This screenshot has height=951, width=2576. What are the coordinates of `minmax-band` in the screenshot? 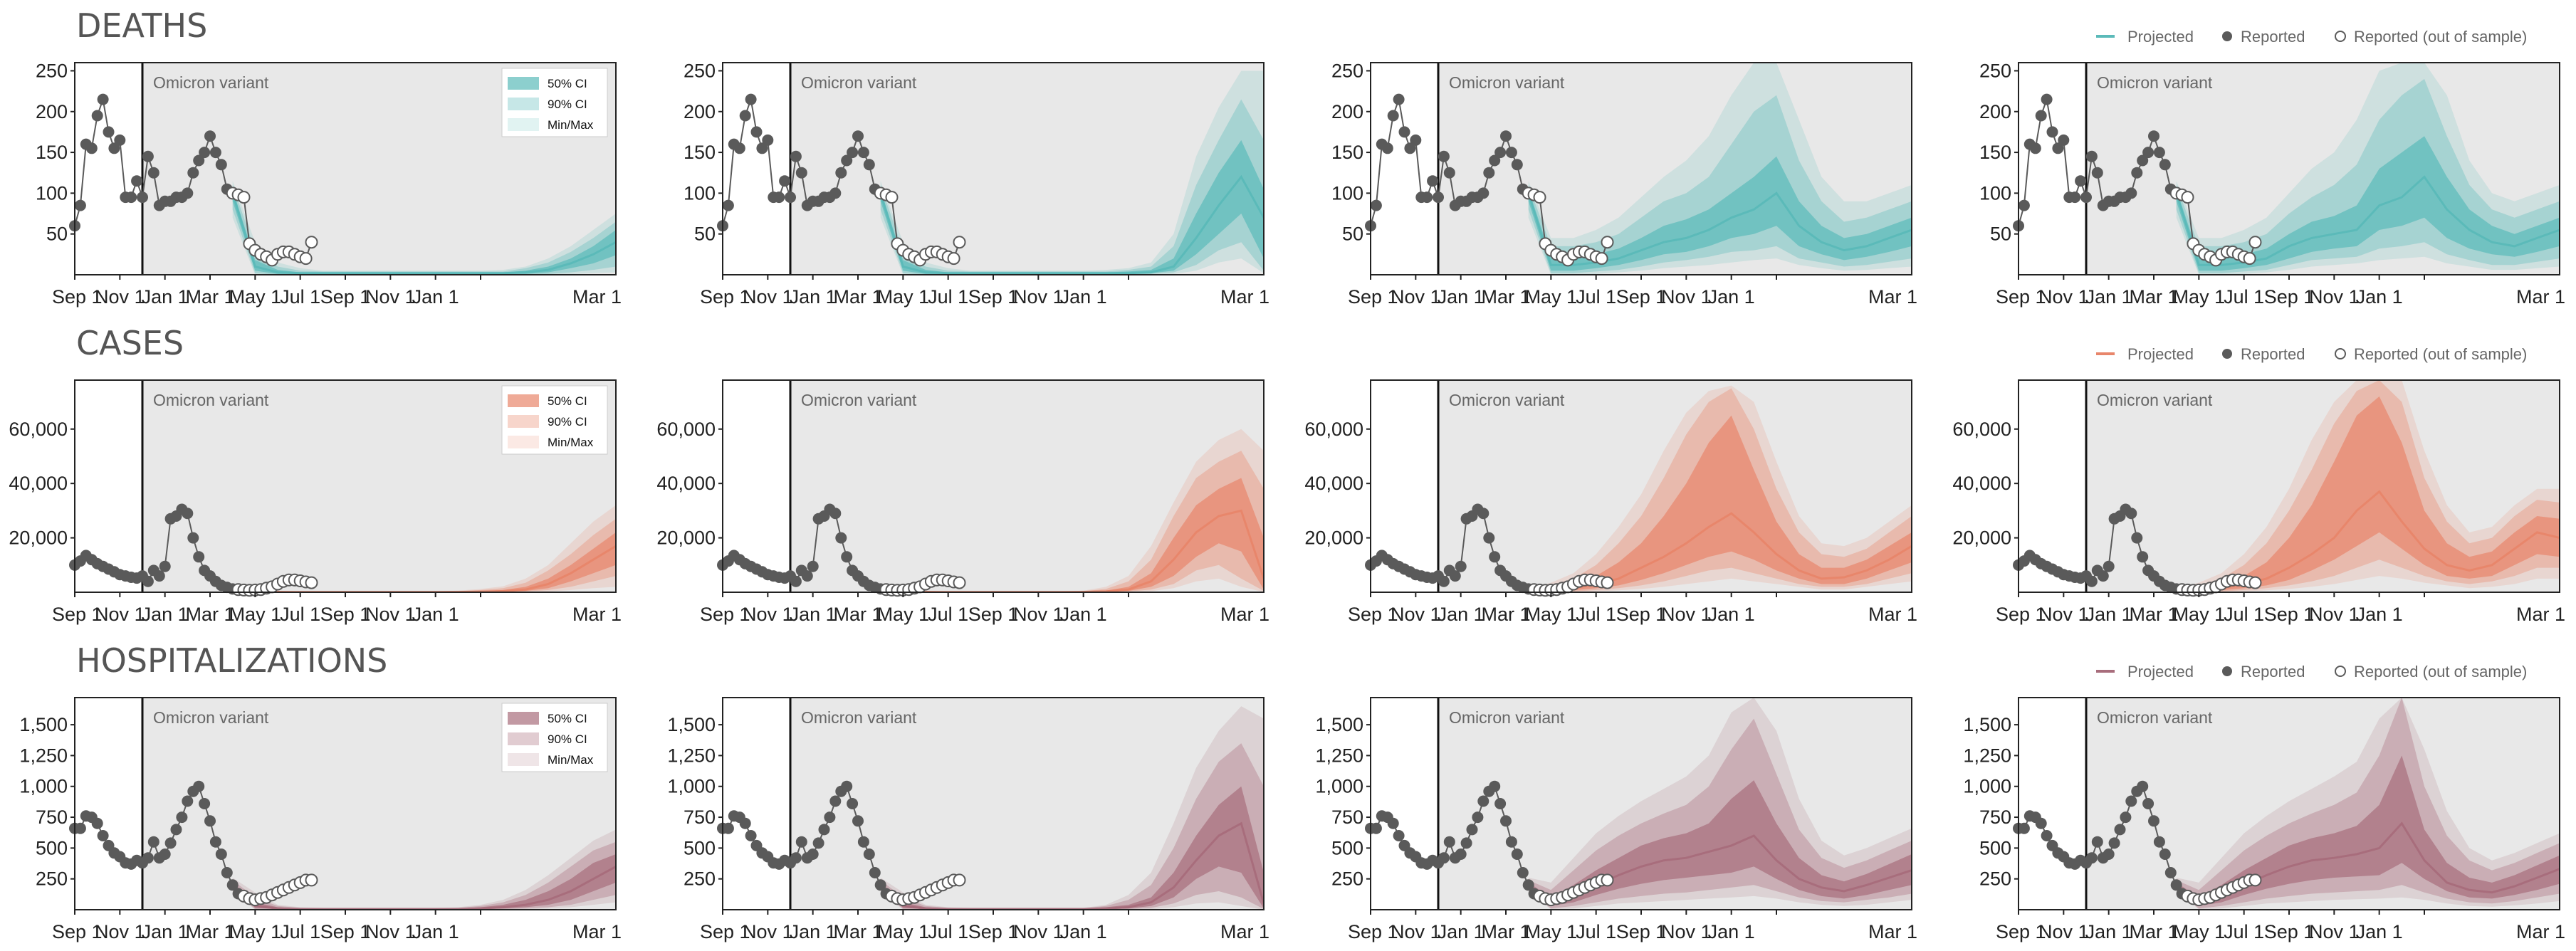 It's located at (1072, 172).